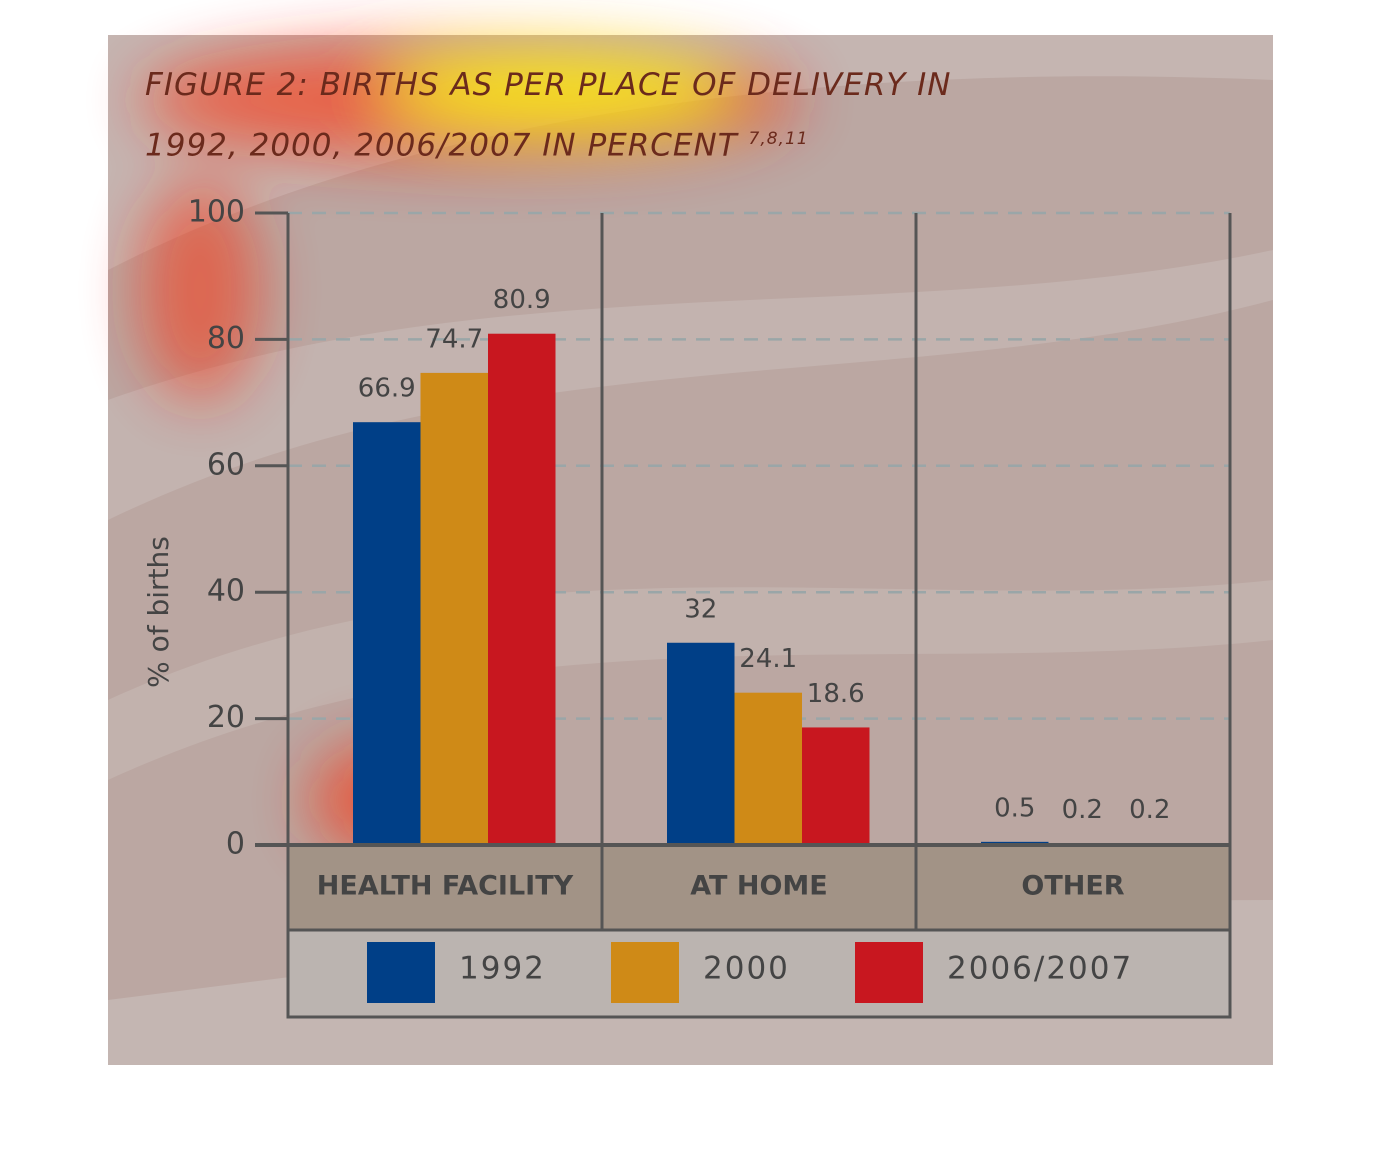 This screenshot has height=1160, width=1382. Describe the element at coordinates (158, 612) in the screenshot. I see `y-axis-label: % of births` at that location.